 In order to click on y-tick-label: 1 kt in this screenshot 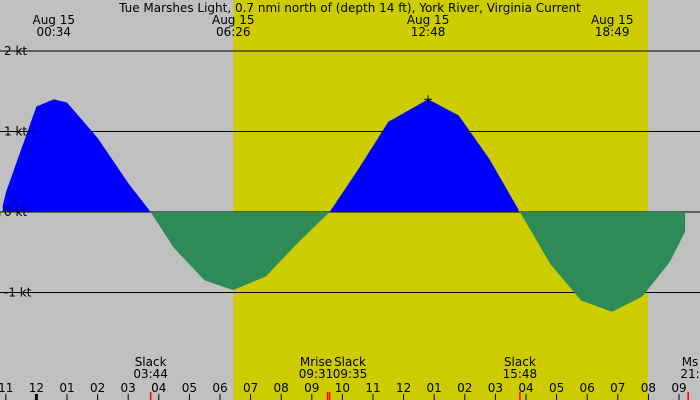, I will do `click(15, 132)`.